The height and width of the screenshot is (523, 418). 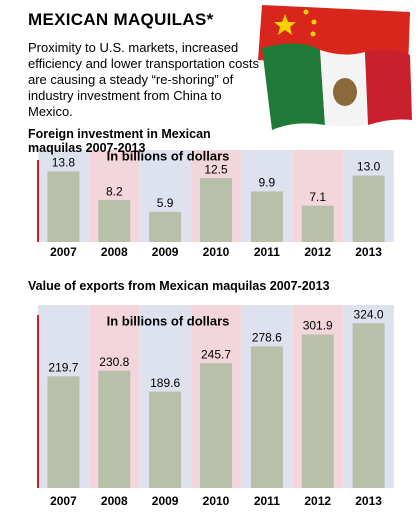 I want to click on flags, so click(x=335, y=67).